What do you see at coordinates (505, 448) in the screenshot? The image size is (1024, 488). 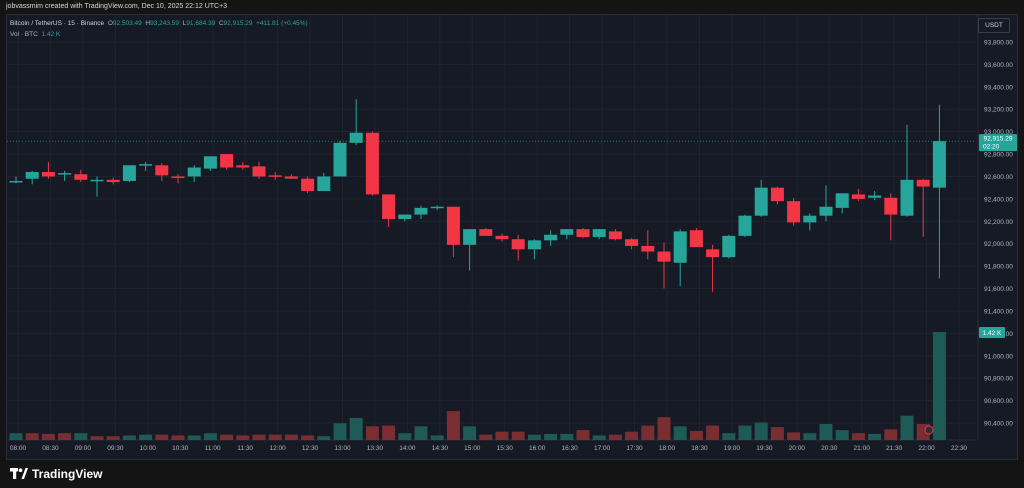 I see `time-tick-label: 15:30` at bounding box center [505, 448].